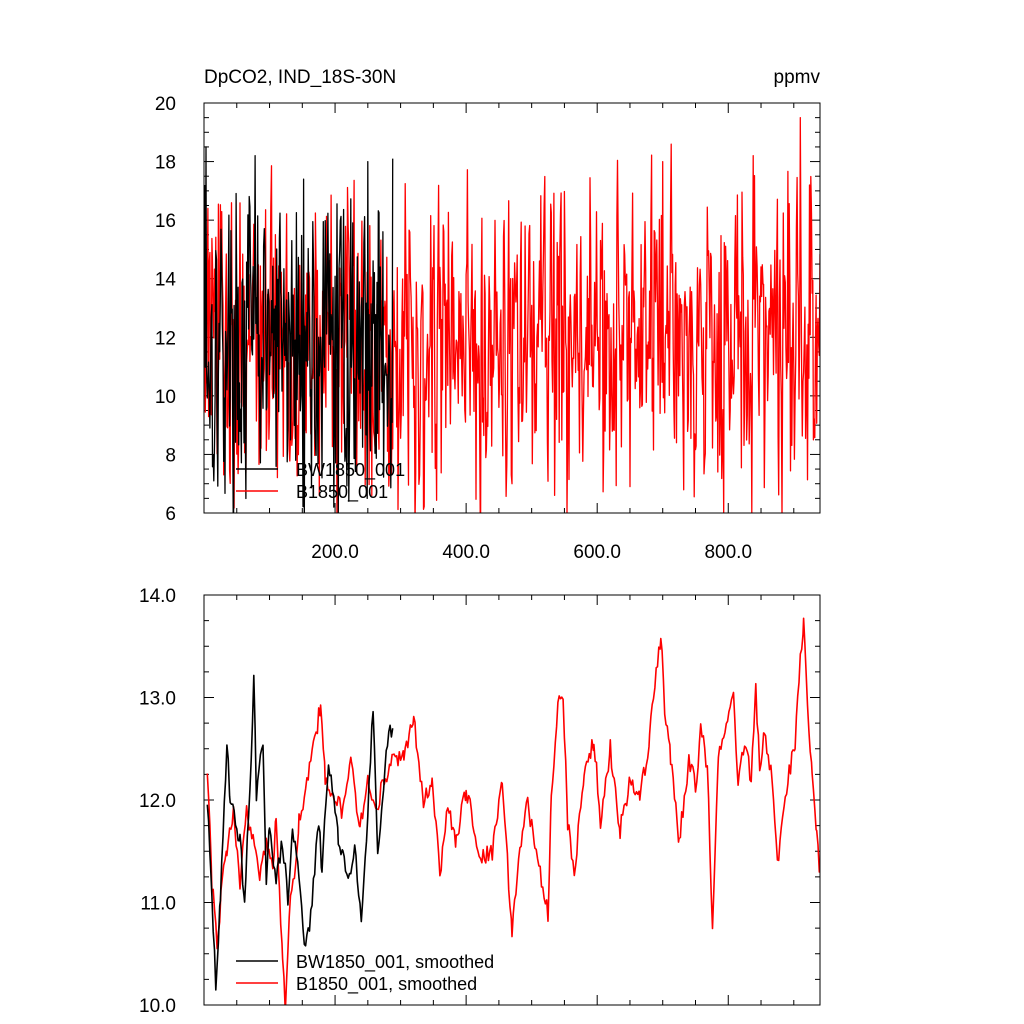  I want to click on top-title-right: ppmv, so click(797, 77).